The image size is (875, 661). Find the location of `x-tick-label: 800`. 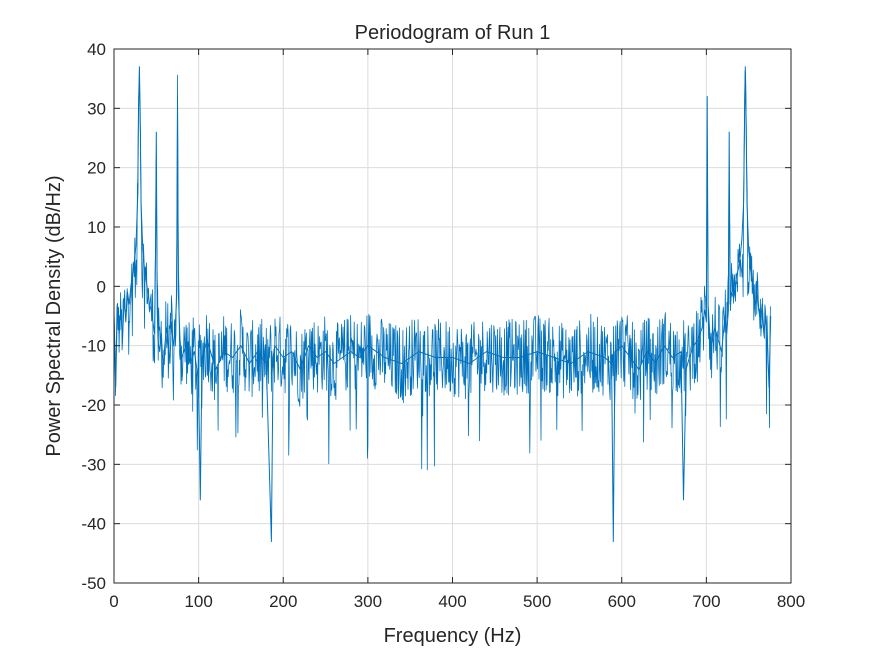

x-tick-label: 800 is located at coordinates (791, 601).